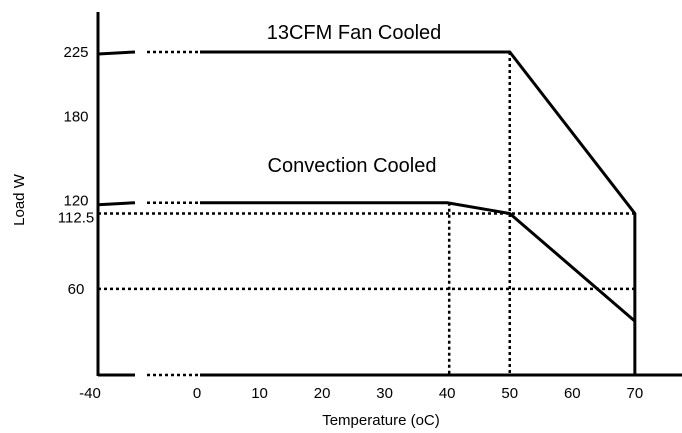  What do you see at coordinates (384, 393) in the screenshot?
I see `x-tick-label: 30` at bounding box center [384, 393].